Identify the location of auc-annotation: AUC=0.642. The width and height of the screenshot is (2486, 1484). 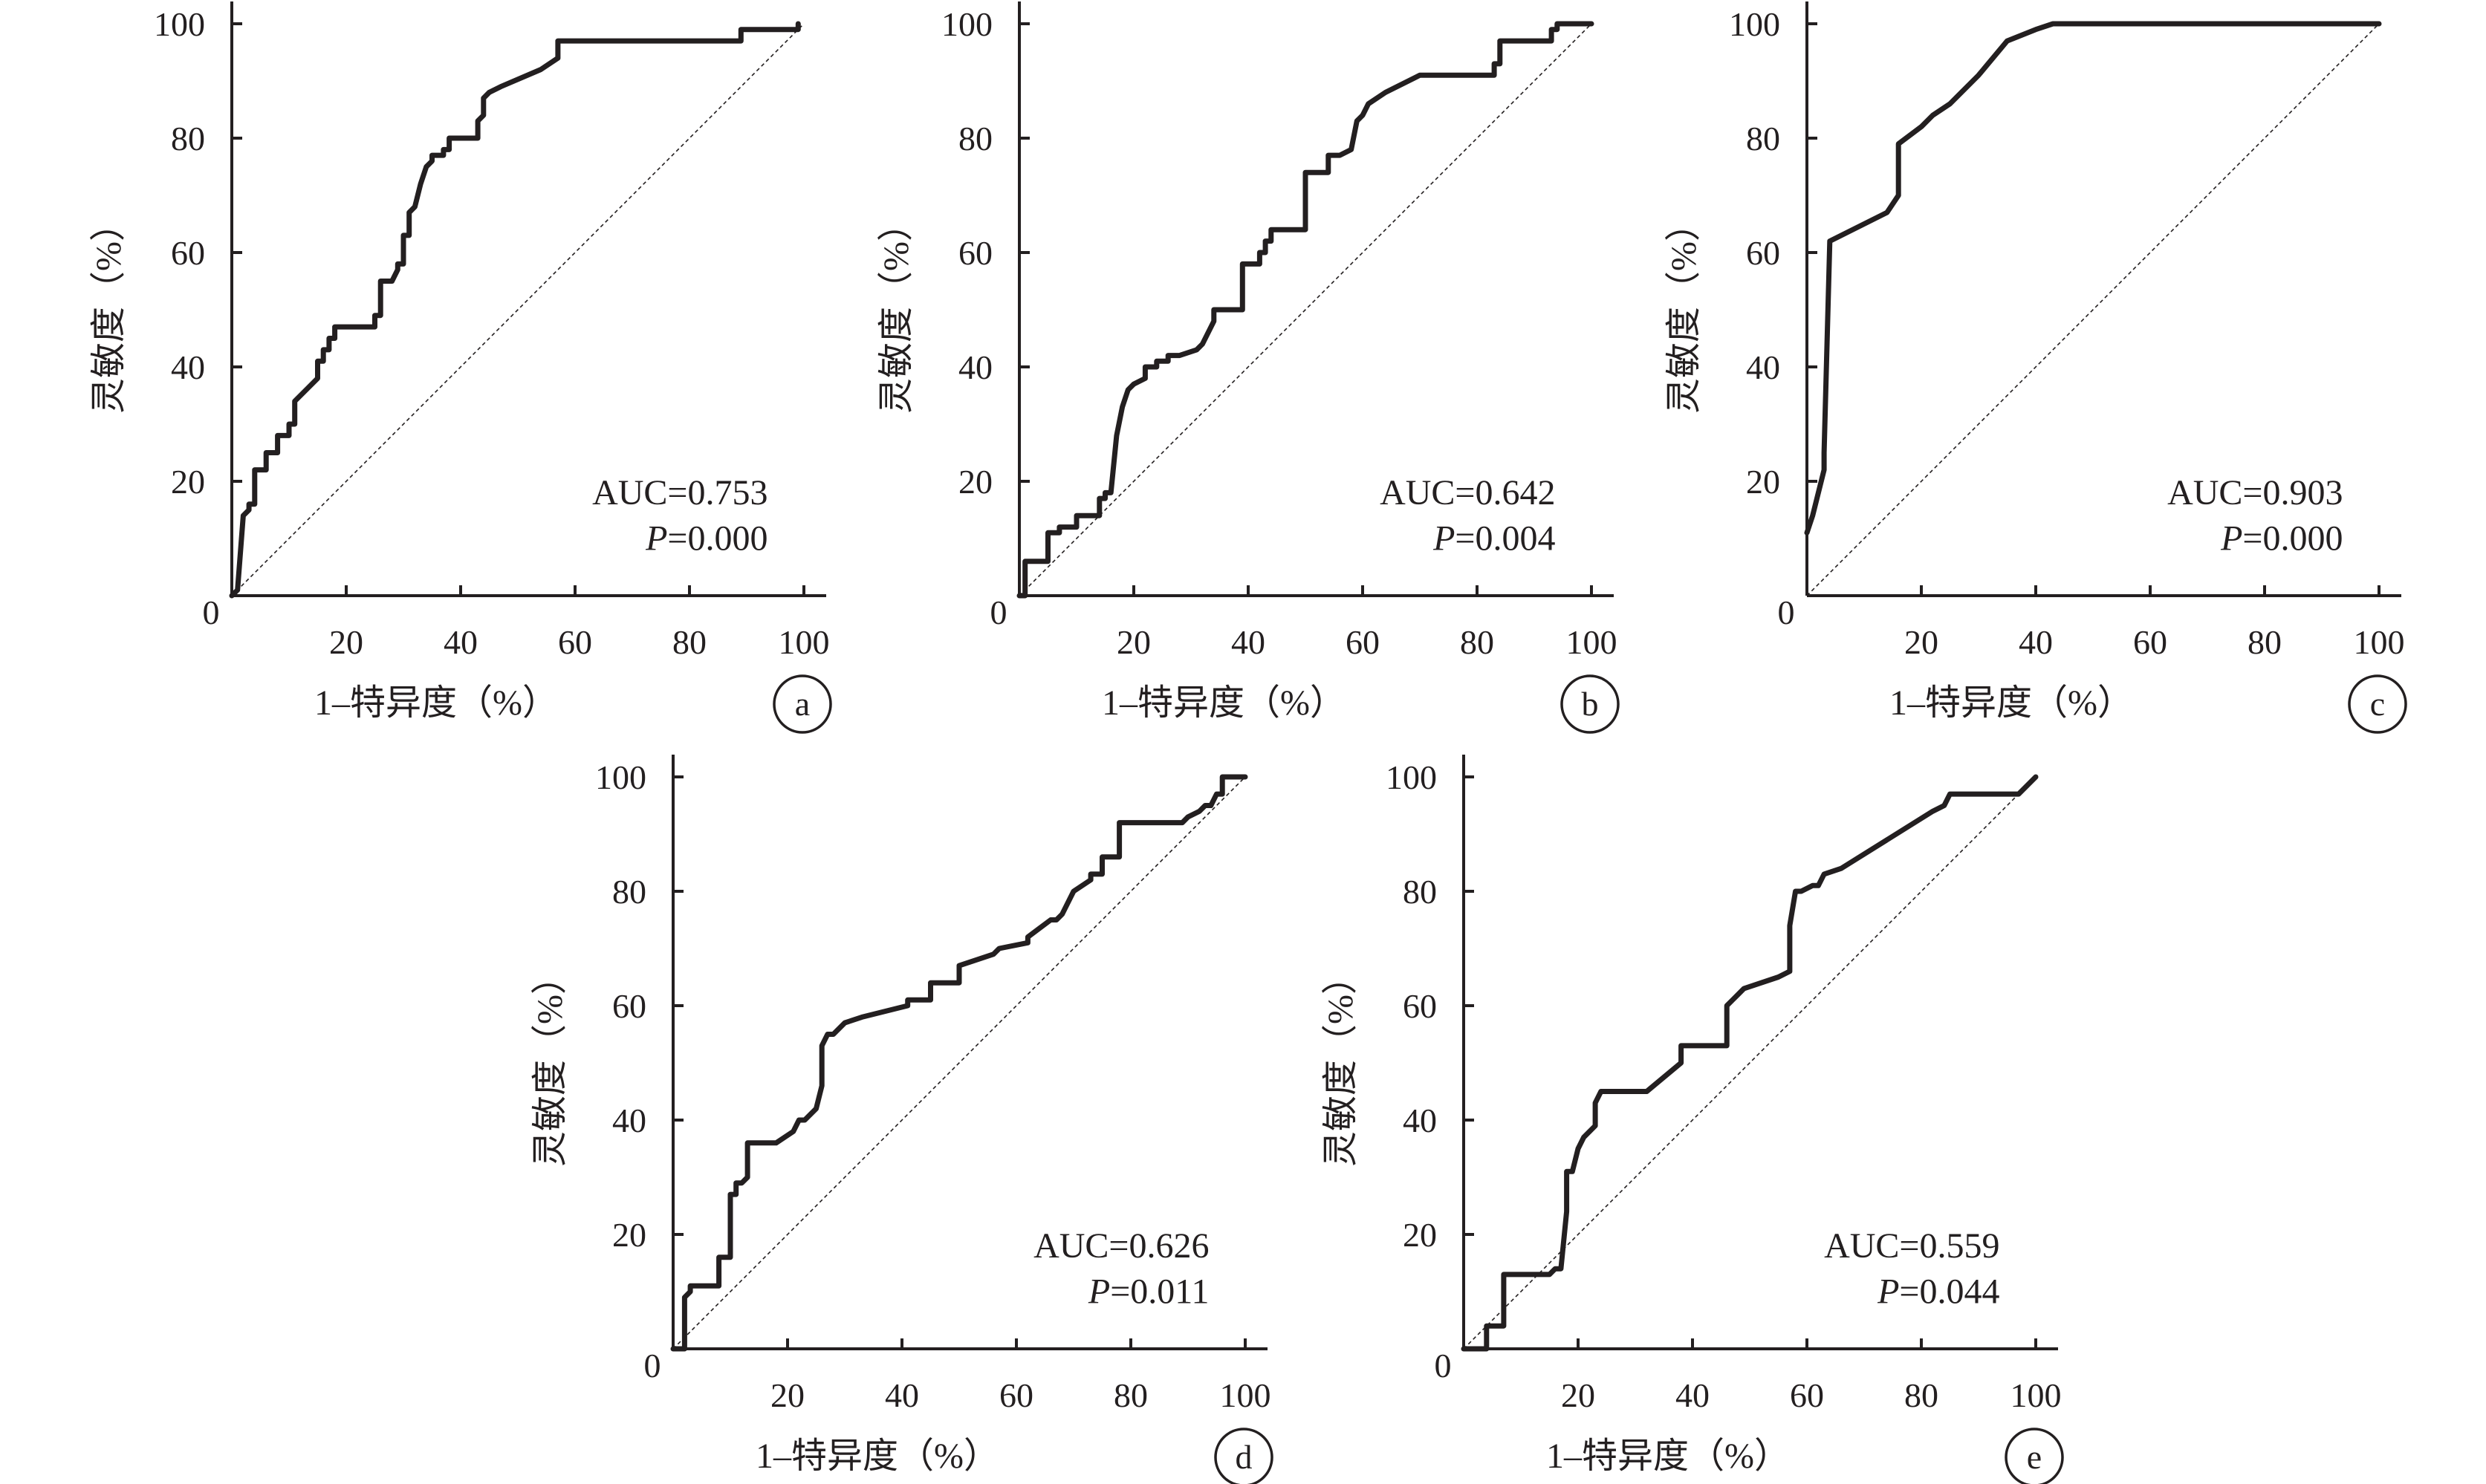
(1468, 492).